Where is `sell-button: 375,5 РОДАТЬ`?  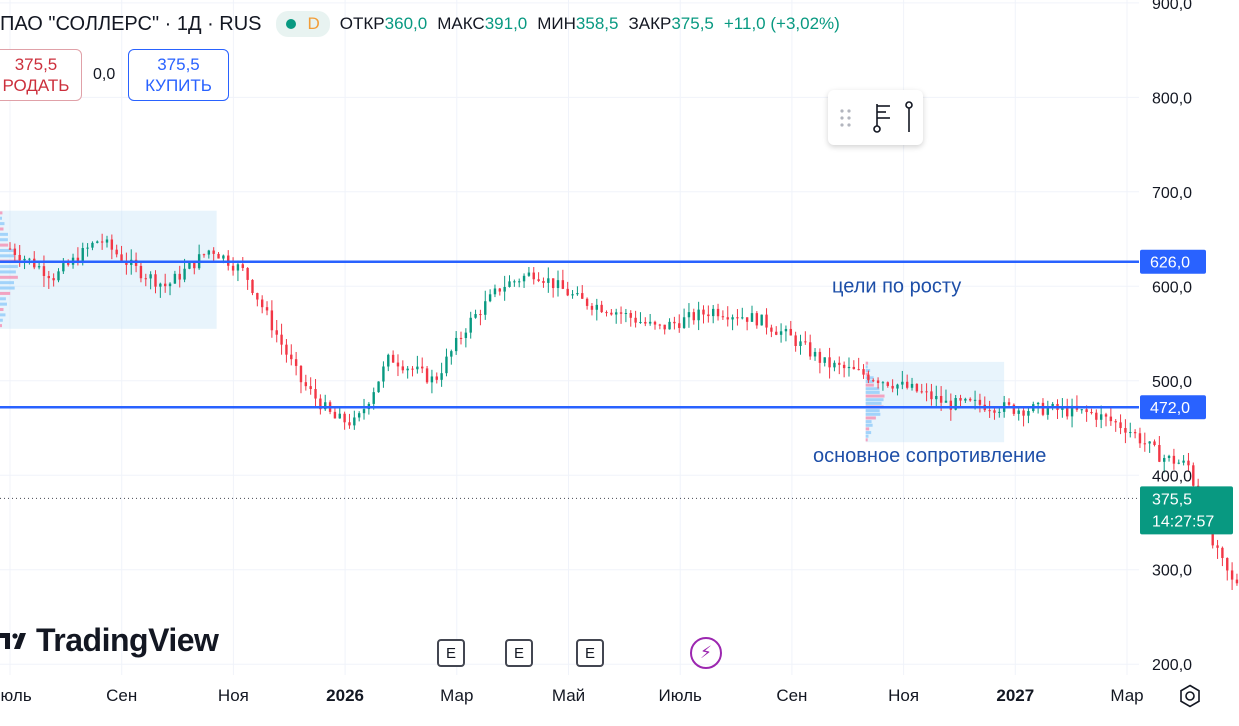
sell-button: 375,5 РОДАТЬ is located at coordinates (41, 75).